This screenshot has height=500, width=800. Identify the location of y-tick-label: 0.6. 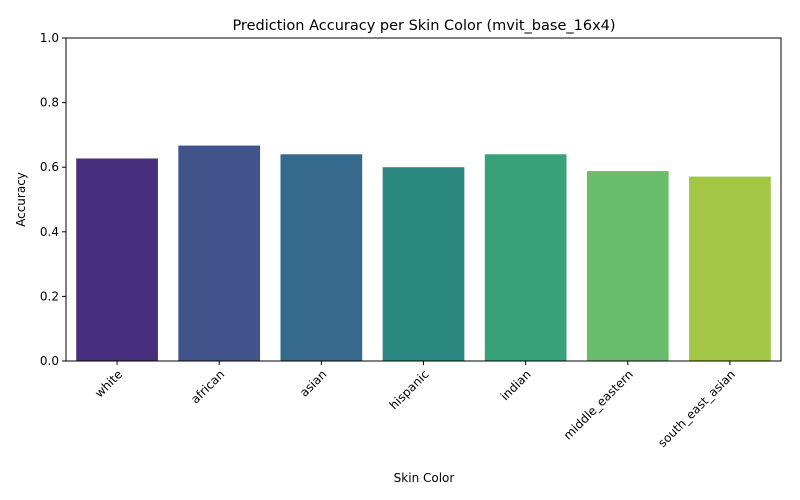
(49, 167).